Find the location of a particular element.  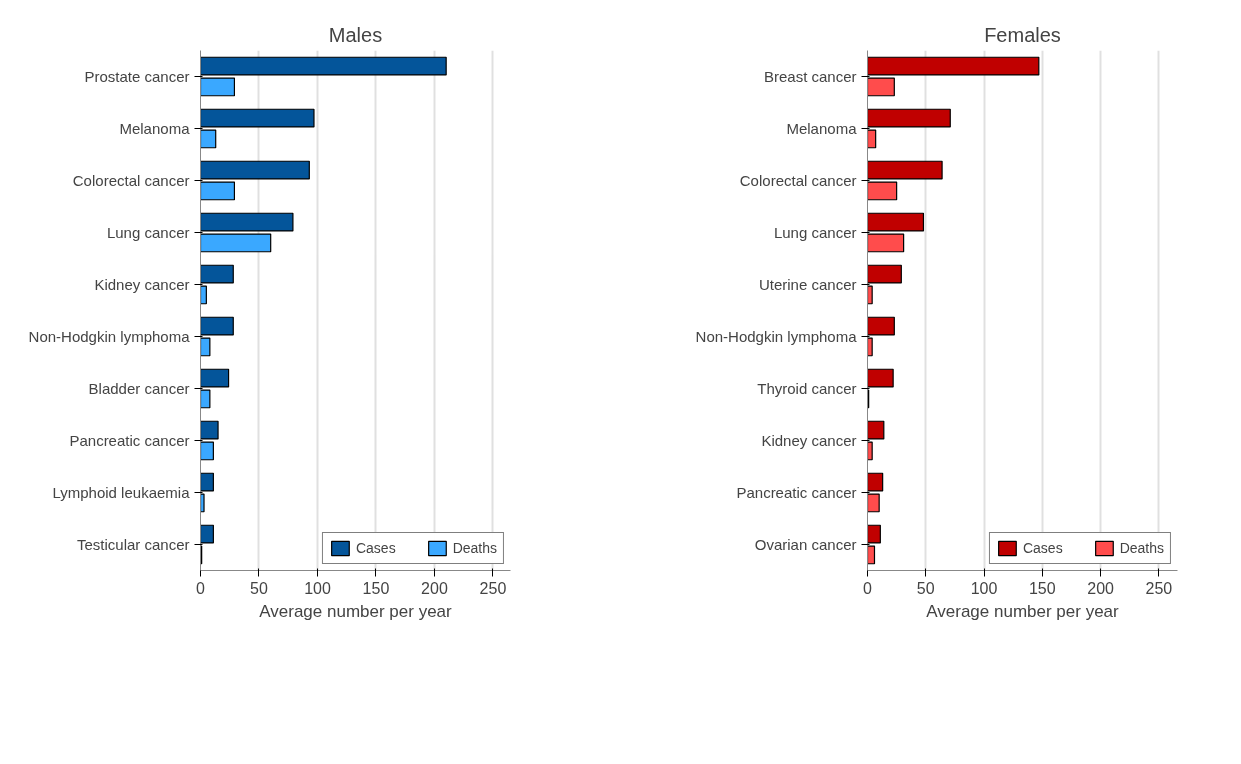

y-tick-label: Uterine cancer is located at coordinates (807, 284).